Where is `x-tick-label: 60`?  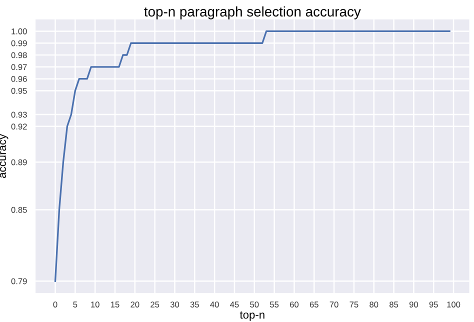
x-tick-label: 60 is located at coordinates (294, 305).